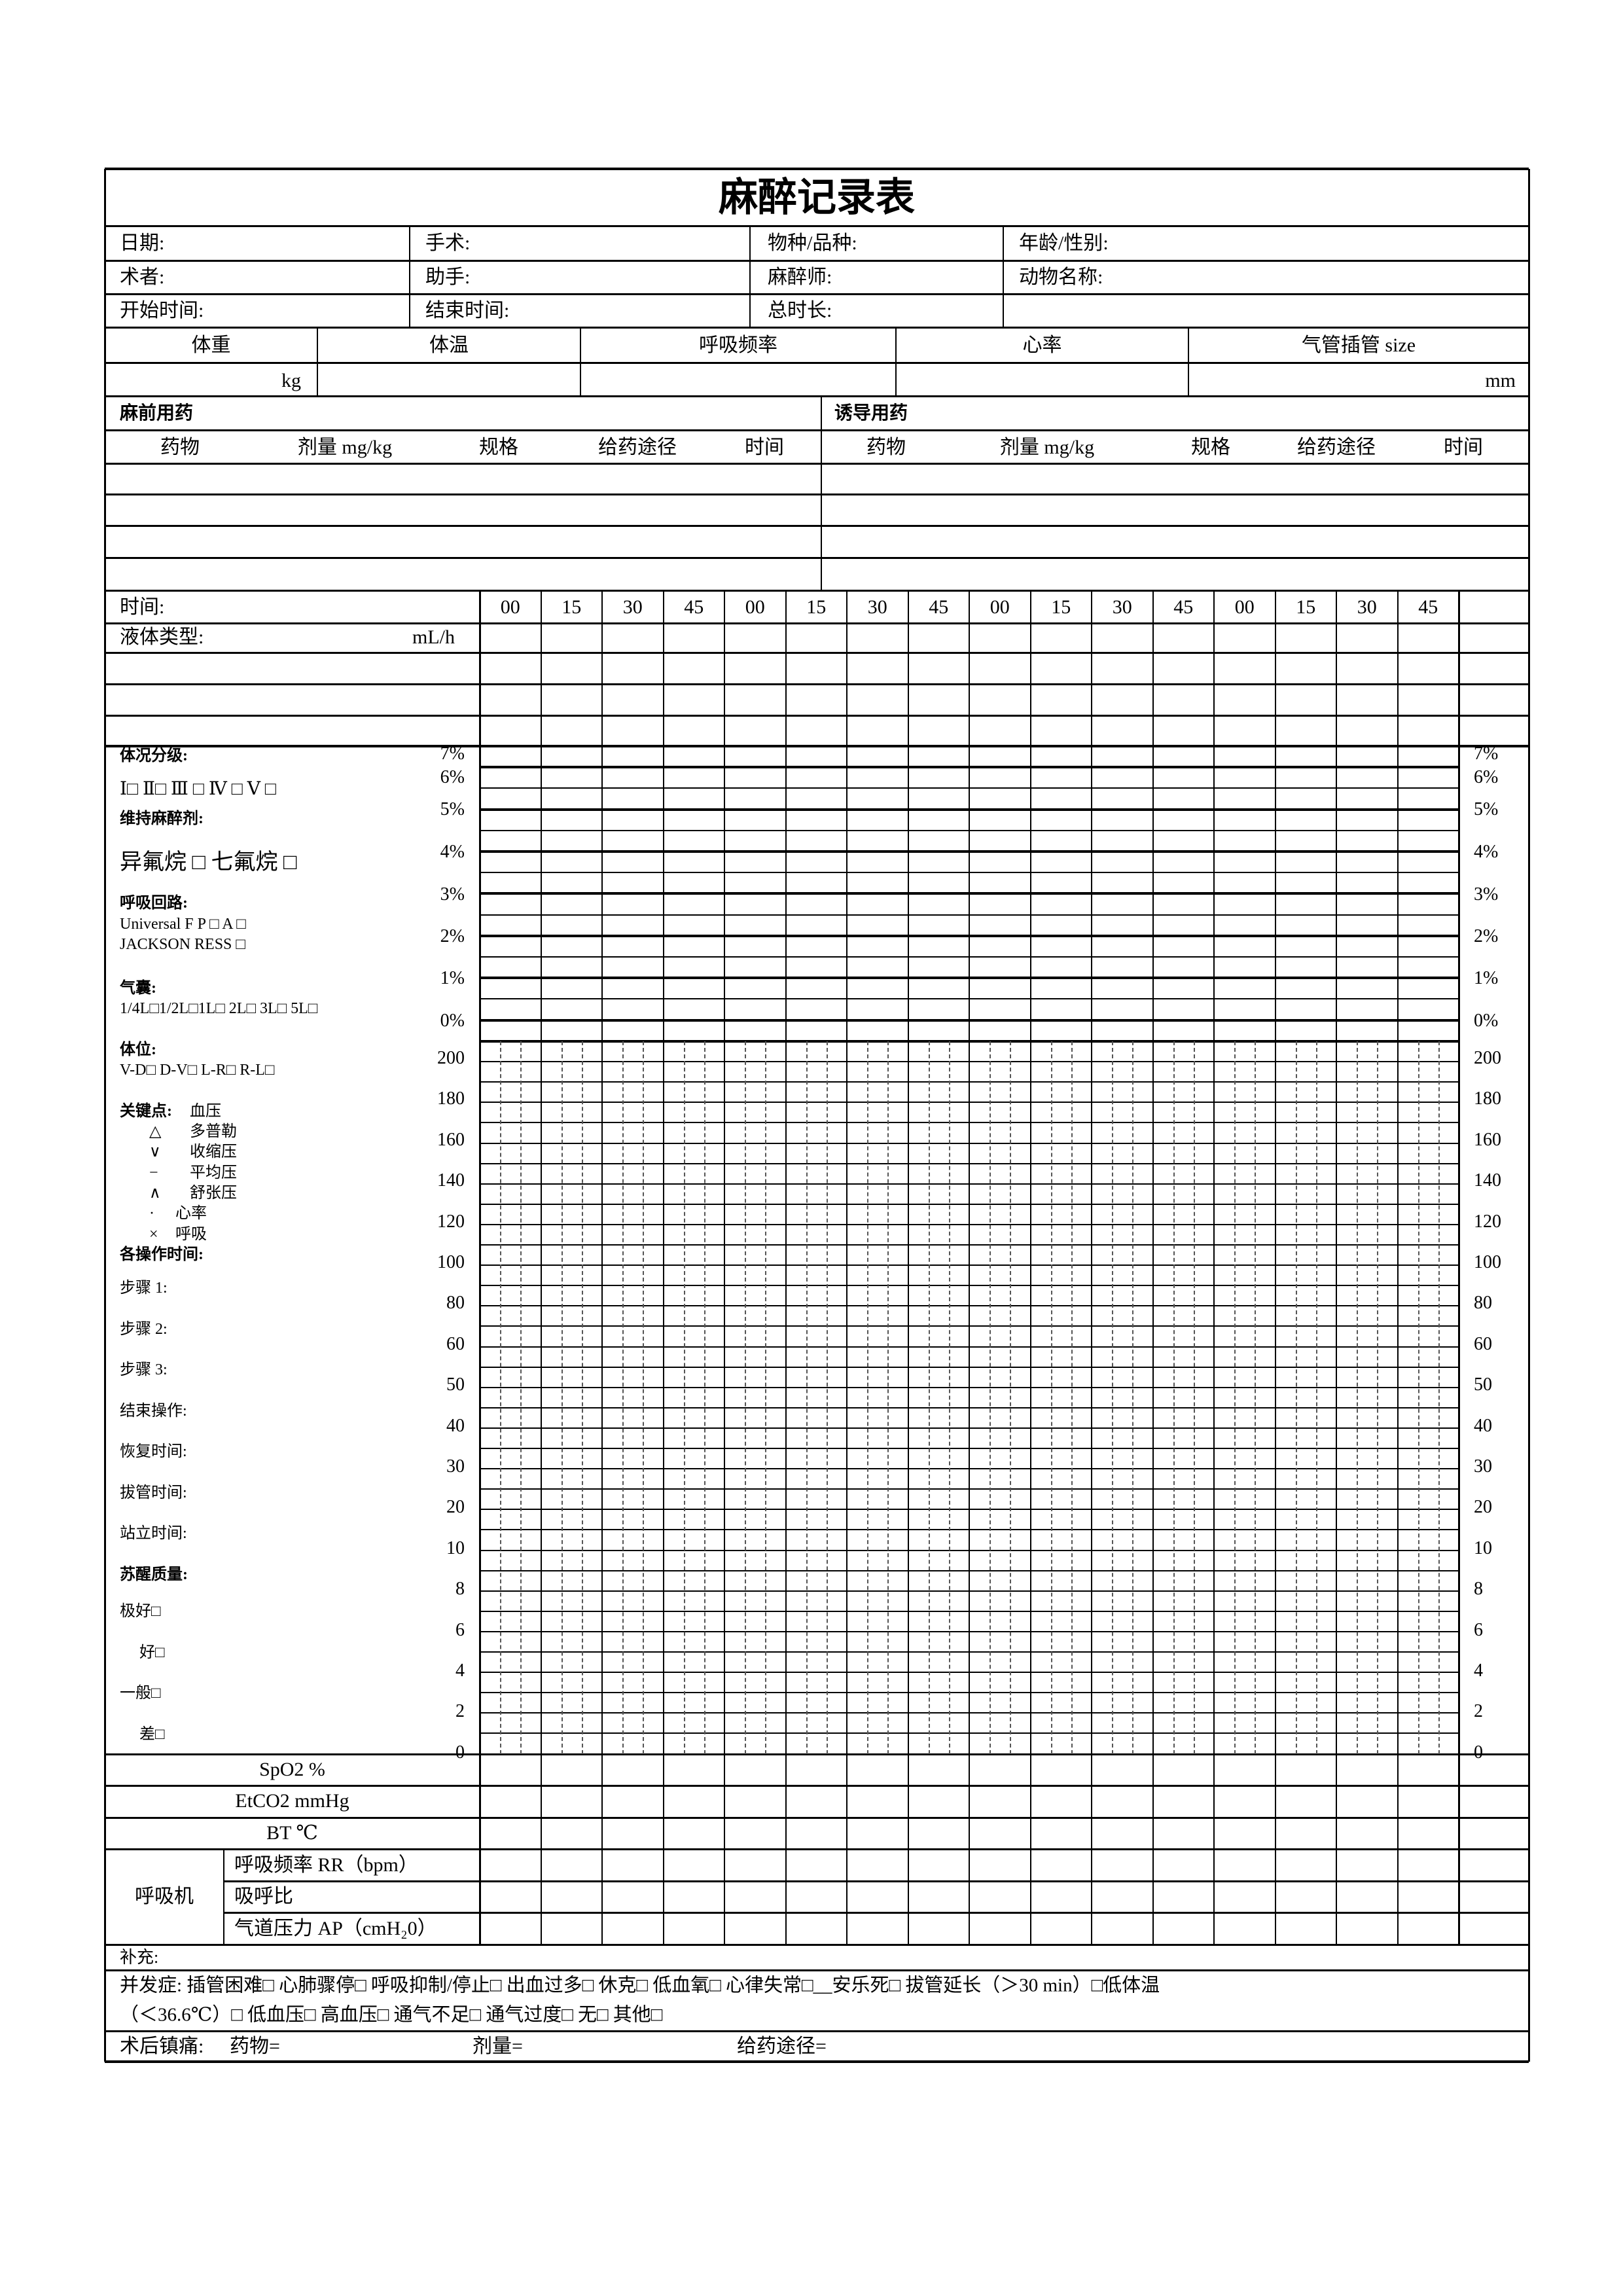 This screenshot has width=1623, height=2296. Describe the element at coordinates (140, 1694) in the screenshot. I see `recovery-quality-option: 一般□` at that location.